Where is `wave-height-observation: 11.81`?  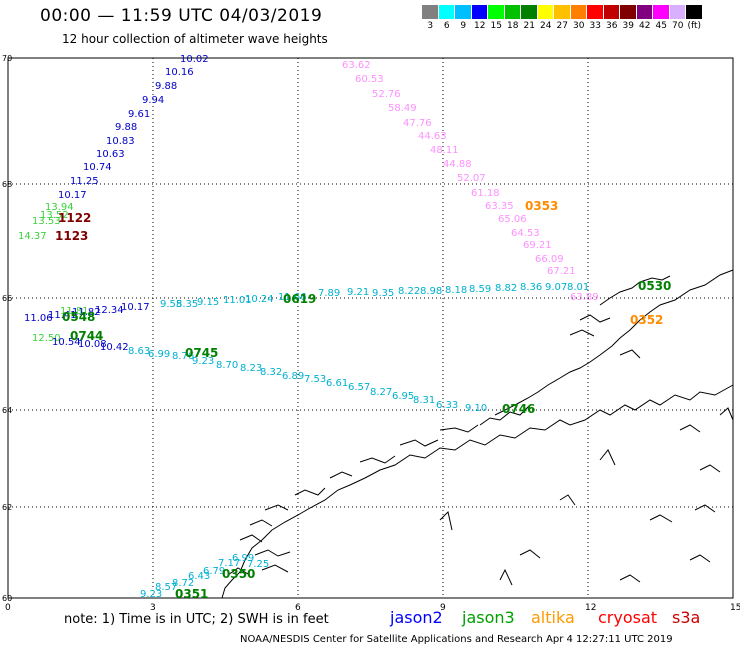
wave-height-observation: 11.81 is located at coordinates (74, 311).